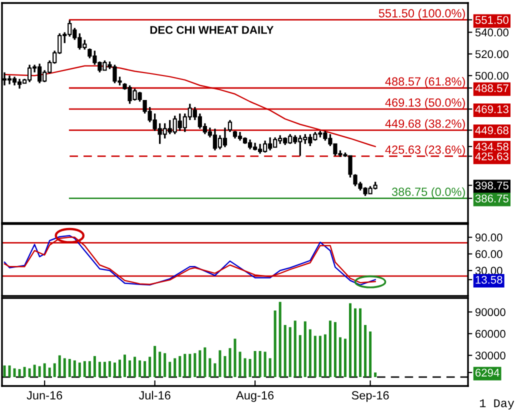 Image resolution: width=525 pixels, height=412 pixels. Describe the element at coordinates (491, 109) in the screenshot. I see `y-tick-label: 469.13` at that location.